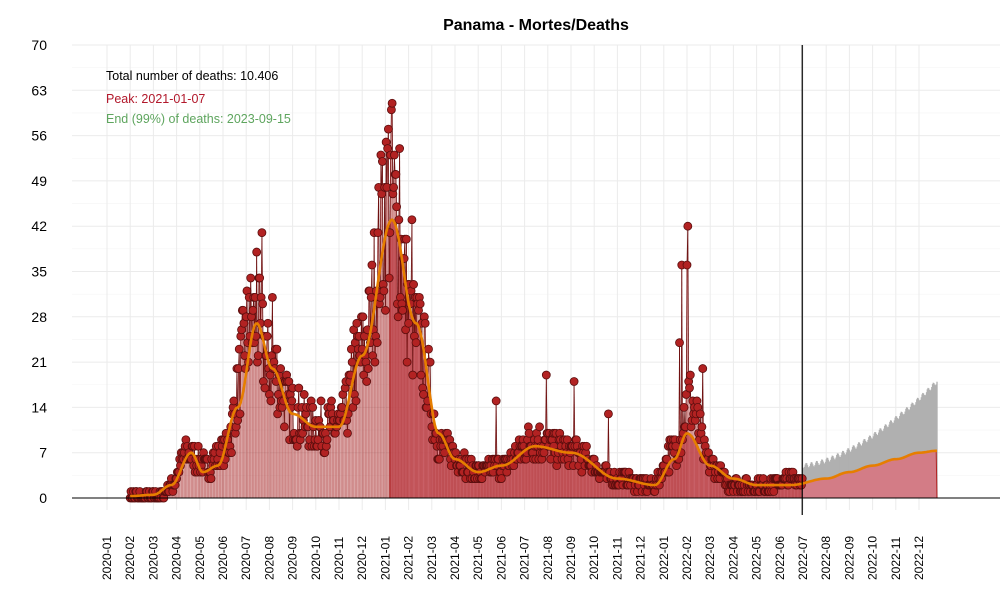 The image size is (1000, 600). What do you see at coordinates (455, 558) in the screenshot?
I see `x-tick-label: 2021-04` at bounding box center [455, 558].